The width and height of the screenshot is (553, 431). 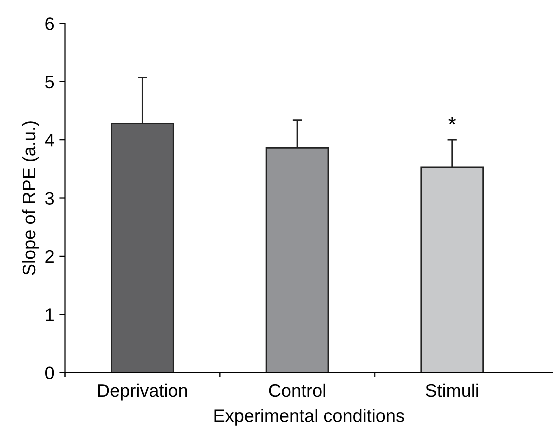 I want to click on x-tick-label: Stimuli, so click(x=452, y=391).